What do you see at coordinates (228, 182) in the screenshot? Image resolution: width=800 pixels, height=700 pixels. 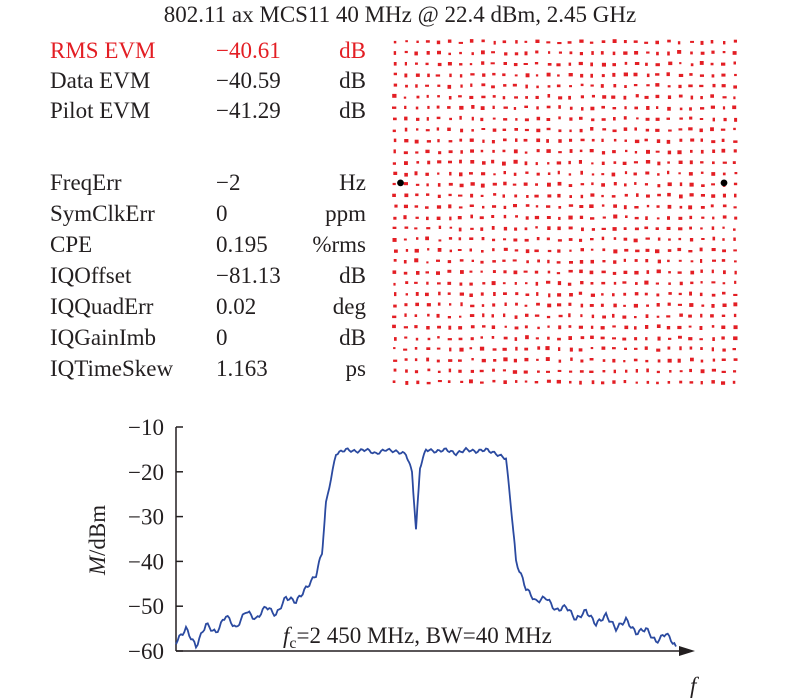 I see `measurement-value: −2` at bounding box center [228, 182].